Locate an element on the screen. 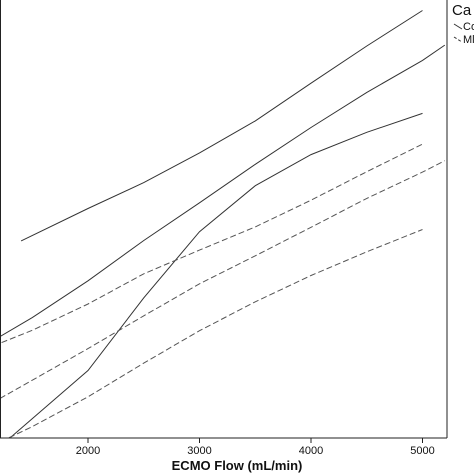 The image size is (474, 474). legend-label-co: Co is located at coordinates (468, 27).